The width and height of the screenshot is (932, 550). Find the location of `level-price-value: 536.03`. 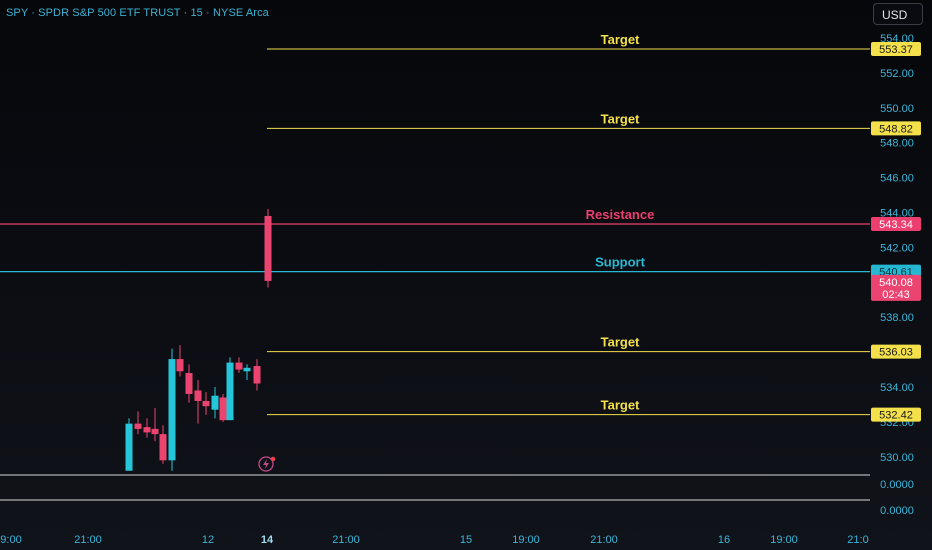

level-price-value: 536.03 is located at coordinates (896, 353).